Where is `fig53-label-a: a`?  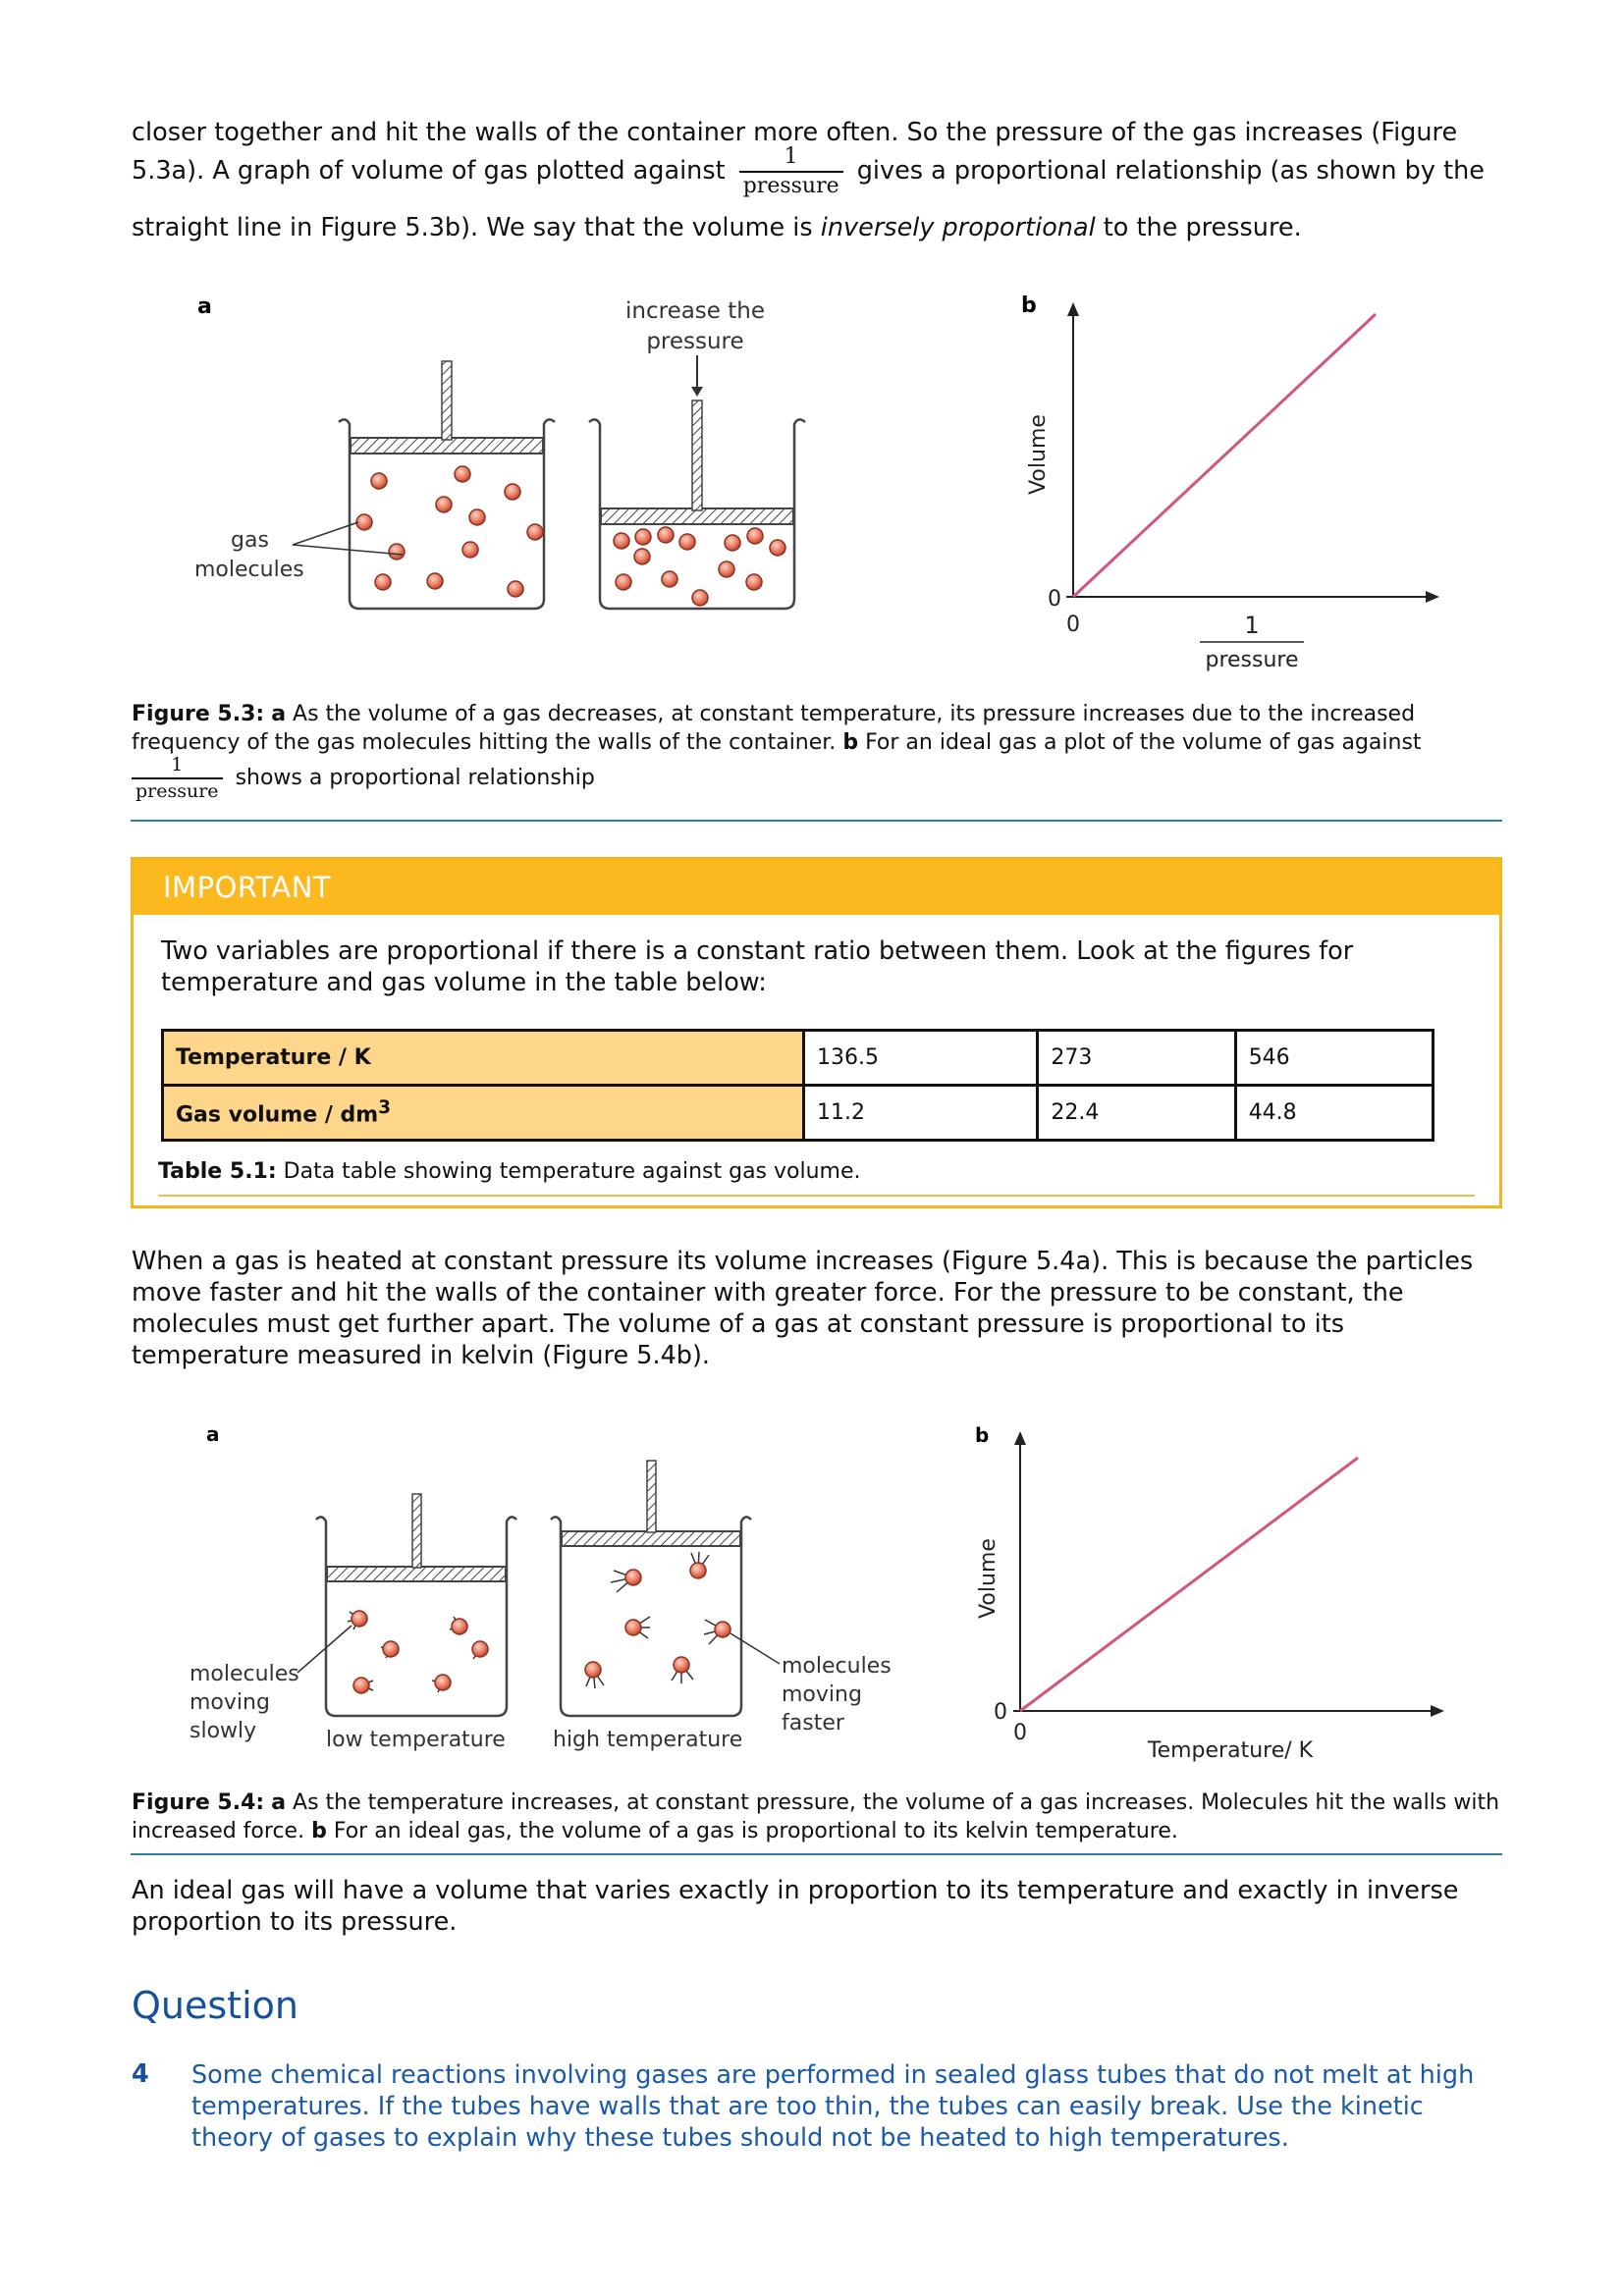 fig53-label-a: a is located at coordinates (205, 306).